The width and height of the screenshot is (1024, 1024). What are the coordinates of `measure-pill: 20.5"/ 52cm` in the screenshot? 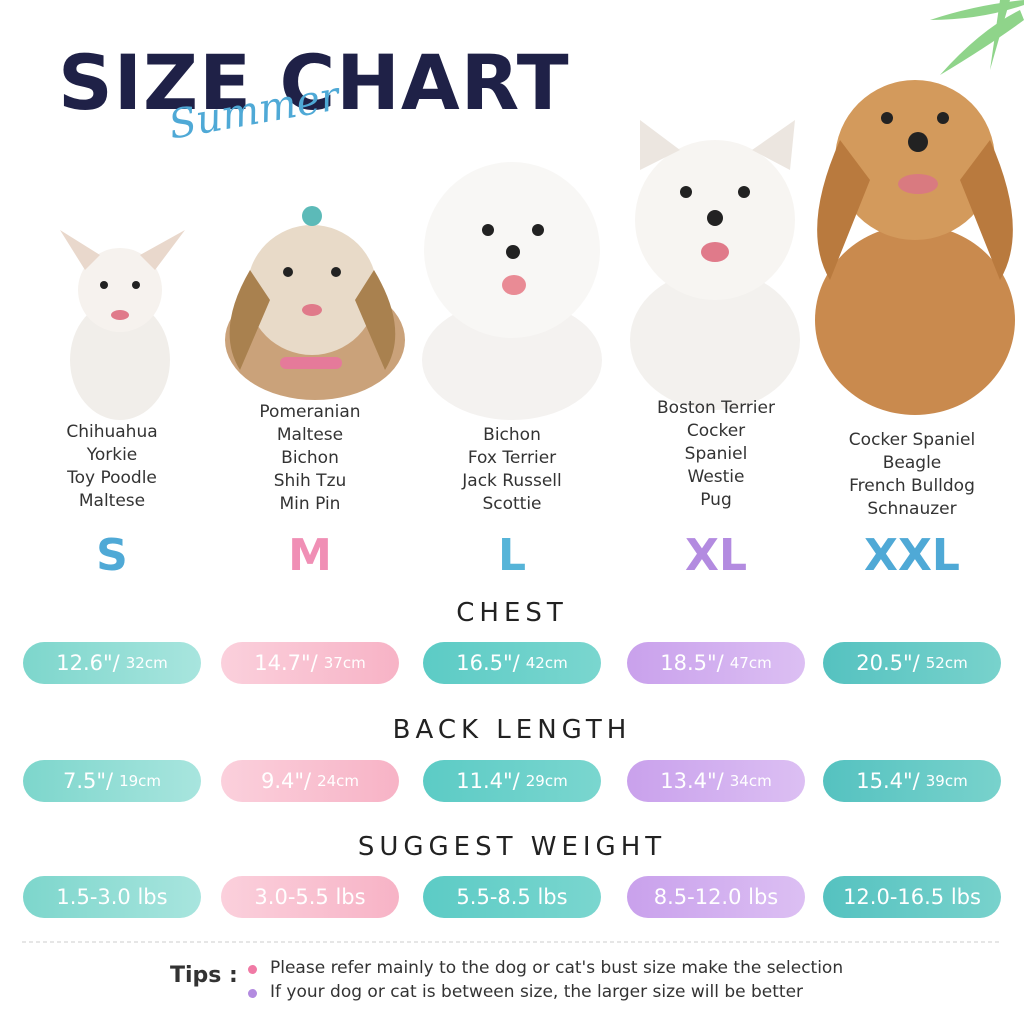 It's located at (912, 663).